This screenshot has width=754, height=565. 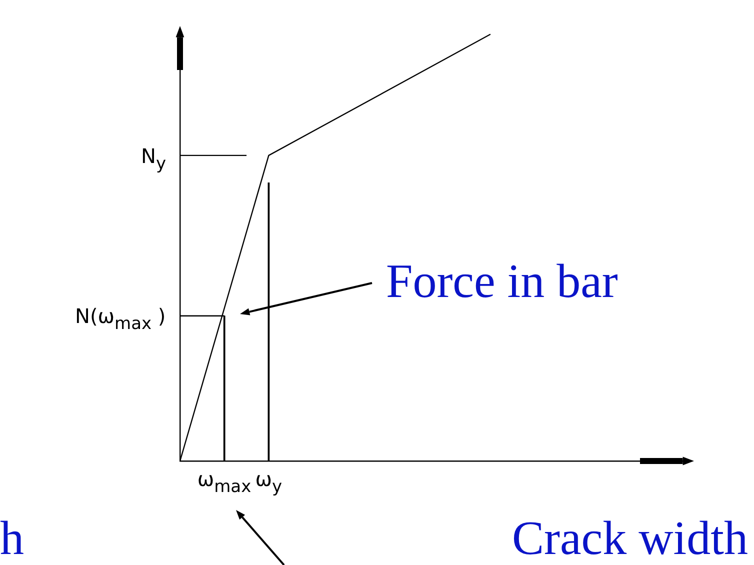 What do you see at coordinates (630, 538) in the screenshot?
I see `text: Crack width` at bounding box center [630, 538].